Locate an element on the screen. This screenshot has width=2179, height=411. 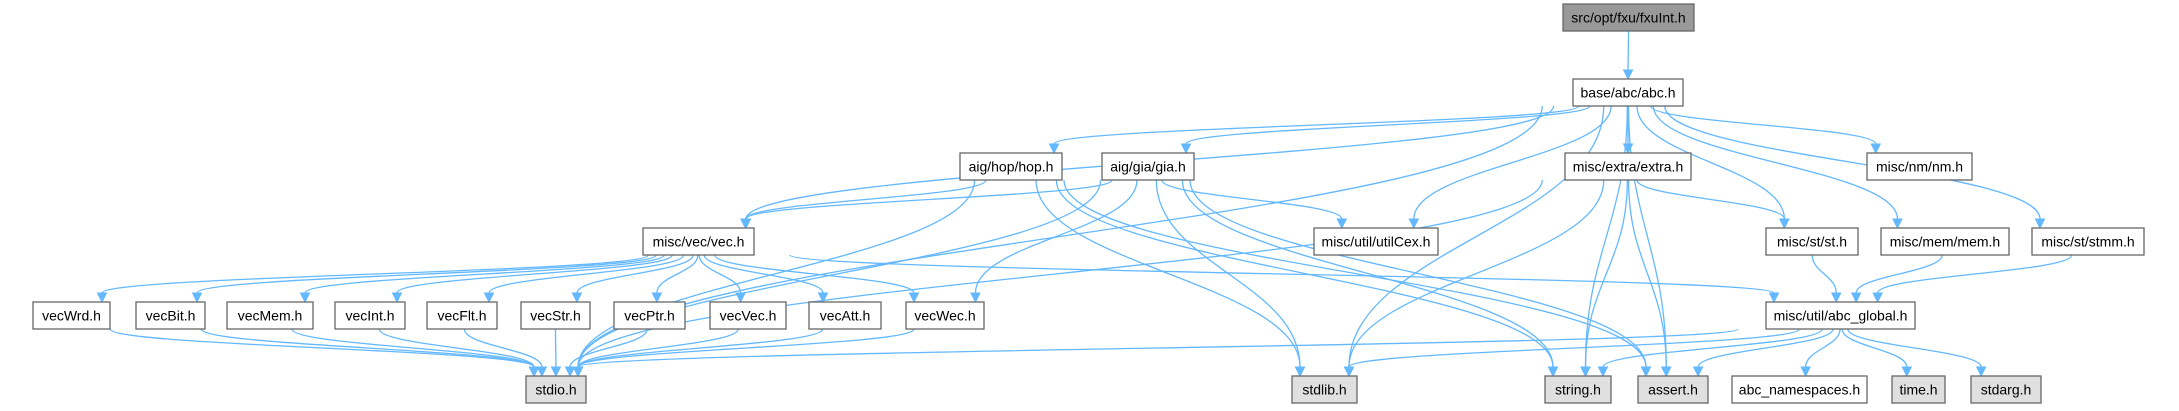
node-stdarg: stdarg.h is located at coordinates (2006, 389).